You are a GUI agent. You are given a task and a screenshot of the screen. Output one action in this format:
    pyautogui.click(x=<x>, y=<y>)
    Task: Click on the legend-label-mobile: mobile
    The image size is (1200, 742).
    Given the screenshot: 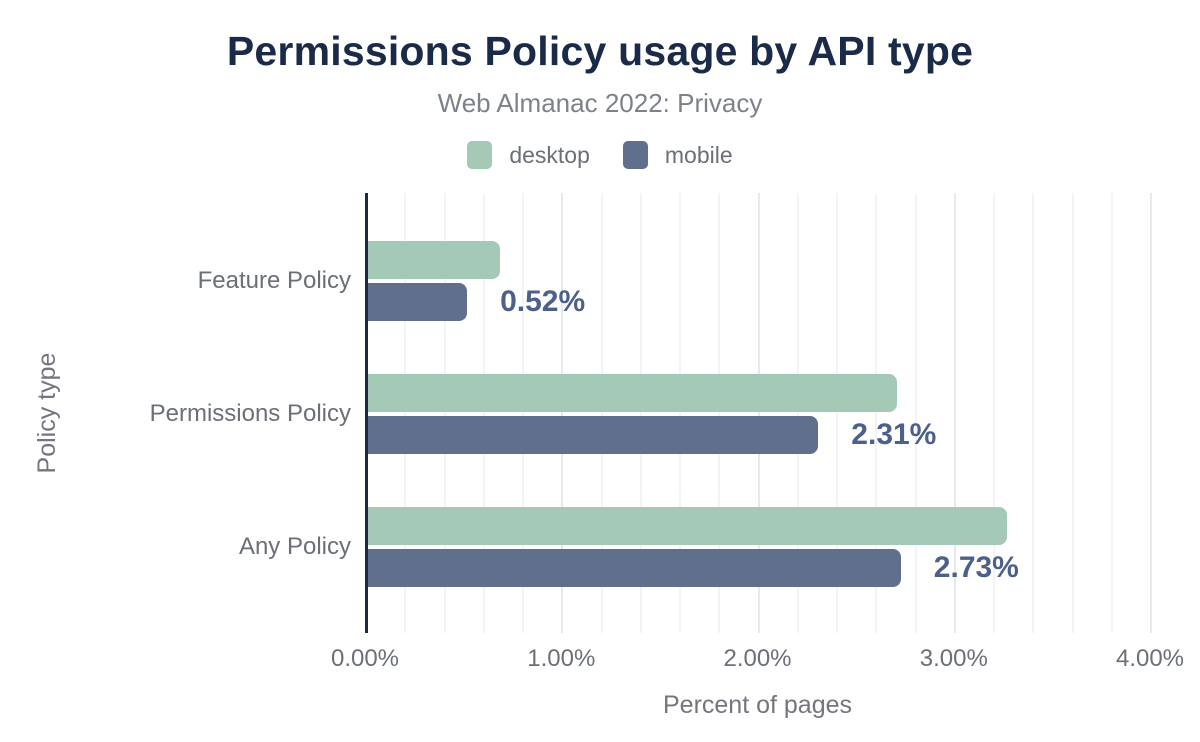 What is the action you would take?
    pyautogui.click(x=698, y=154)
    